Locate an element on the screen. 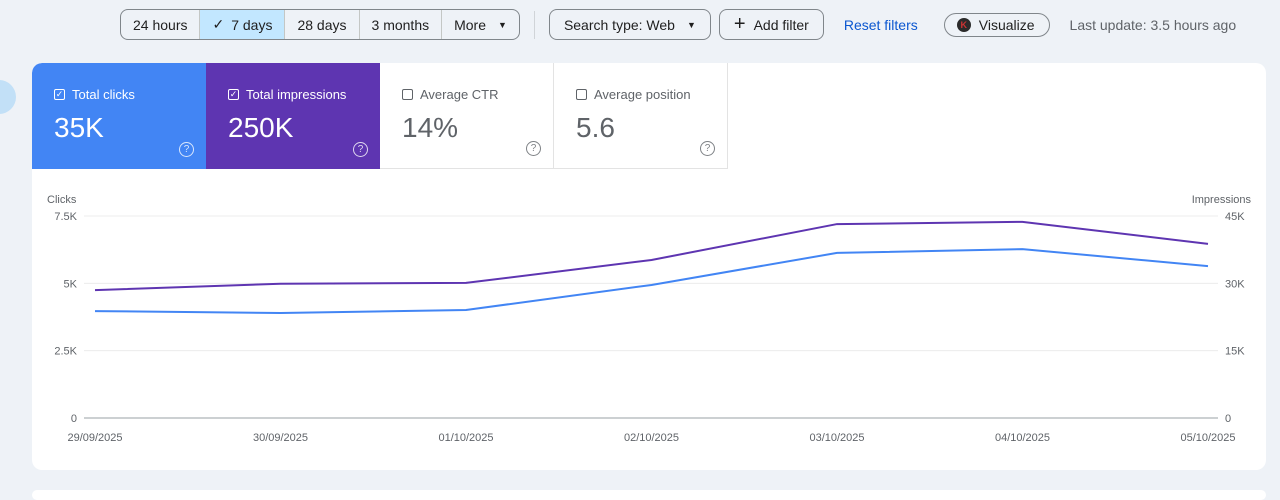  date-range-selector: 24 hours ✓ 7 days 28 days 3 months More ▼ is located at coordinates (320, 24).